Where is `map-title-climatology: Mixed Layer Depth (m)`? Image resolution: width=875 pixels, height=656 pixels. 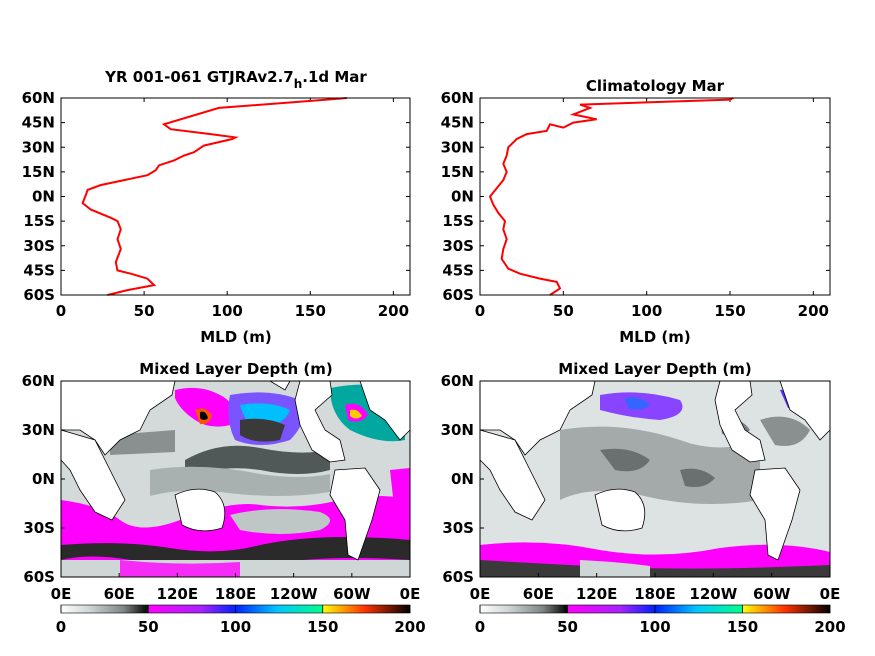 map-title-climatology: Mixed Layer Depth (m) is located at coordinates (654, 369).